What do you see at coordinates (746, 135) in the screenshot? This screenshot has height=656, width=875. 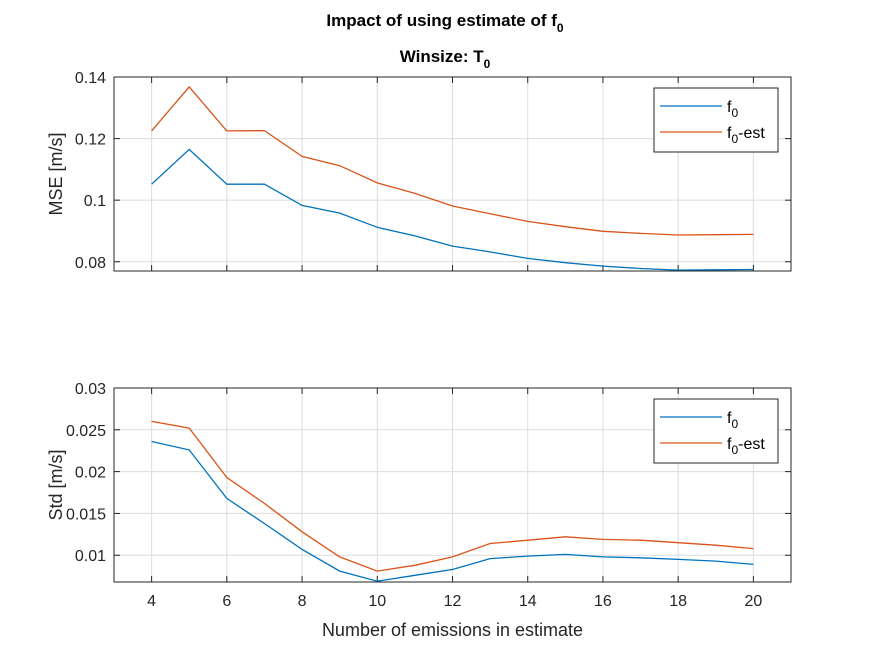 I see `mse-legend-label: f0-est` at bounding box center [746, 135].